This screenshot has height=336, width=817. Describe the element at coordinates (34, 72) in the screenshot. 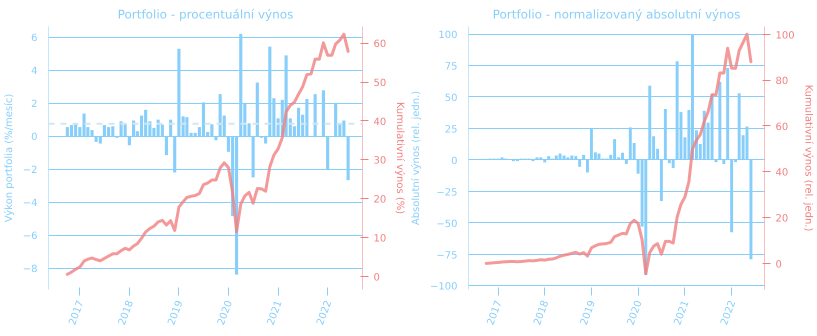

I see `y-tick-label: 4` at that location.